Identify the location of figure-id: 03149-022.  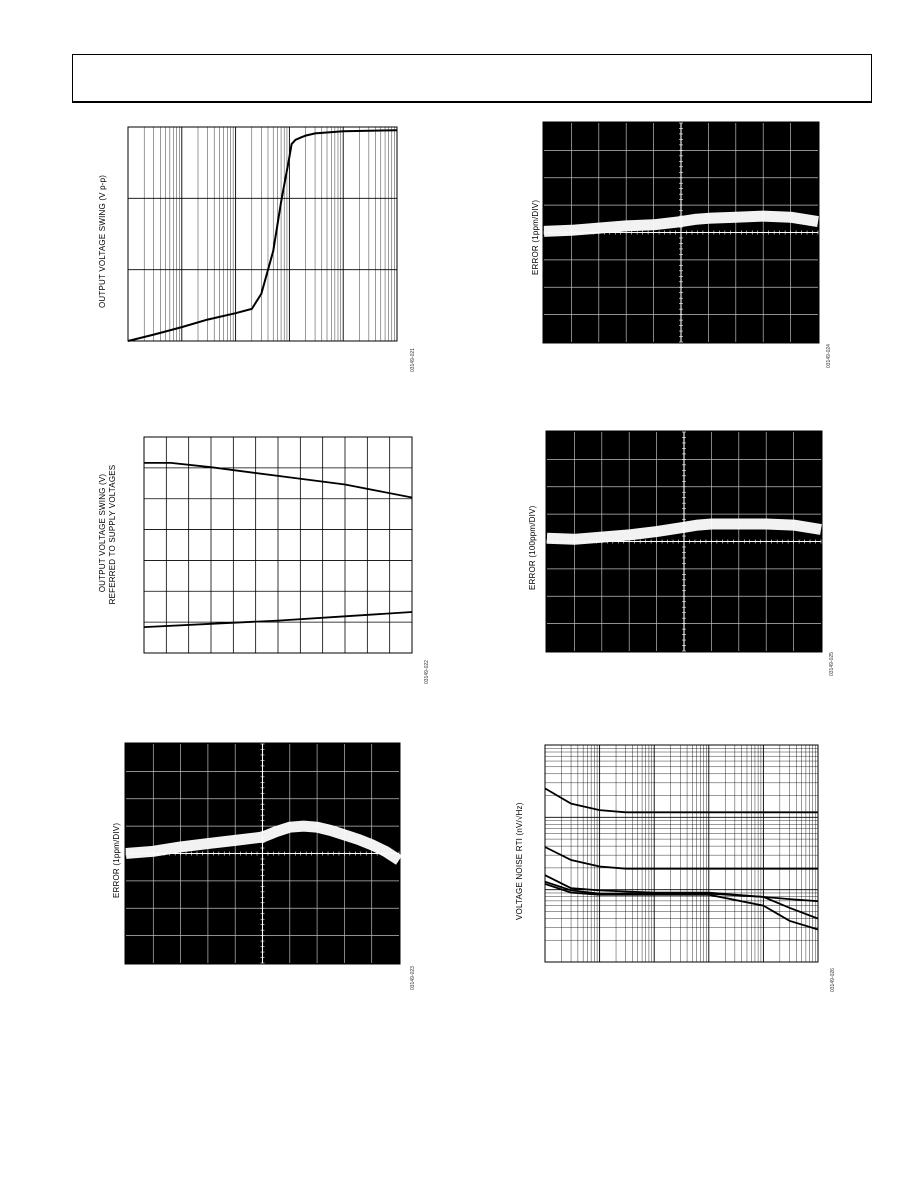
(427, 672).